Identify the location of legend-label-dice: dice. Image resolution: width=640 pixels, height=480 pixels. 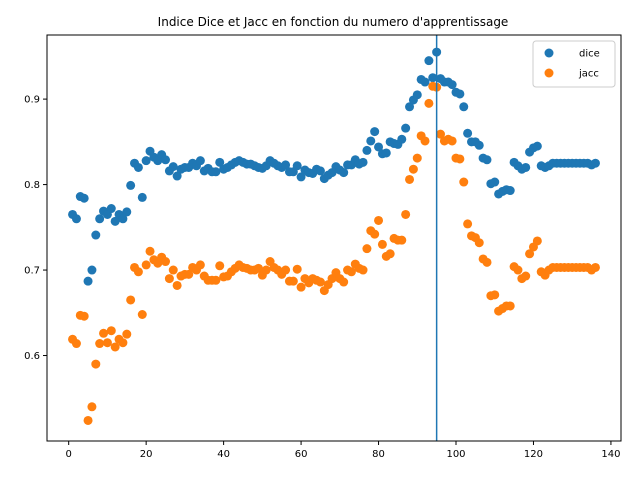
(589, 54).